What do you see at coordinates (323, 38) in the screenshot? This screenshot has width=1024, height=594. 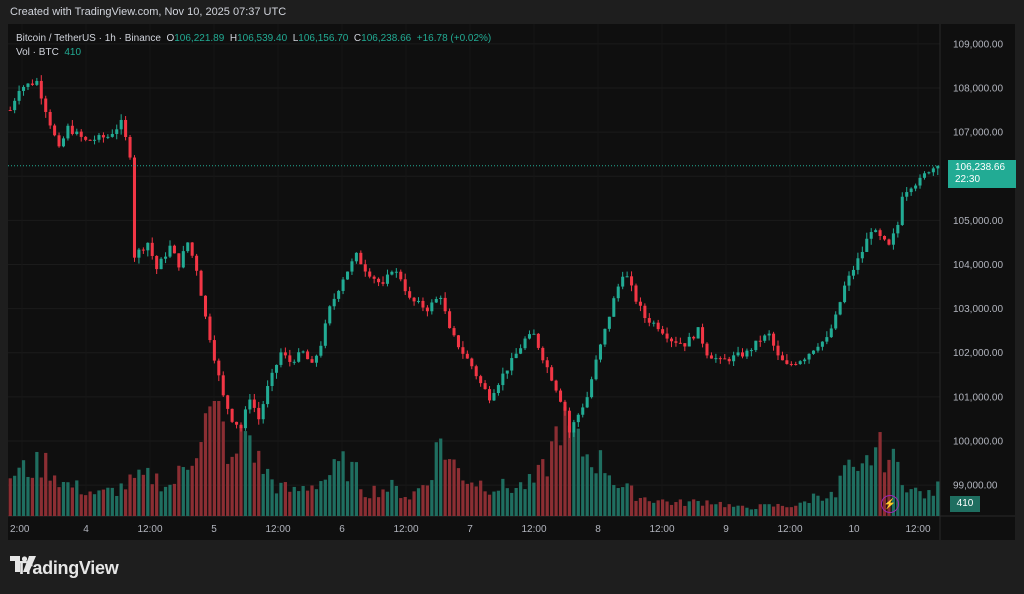 I see `low-value: 106,156.70` at bounding box center [323, 38].